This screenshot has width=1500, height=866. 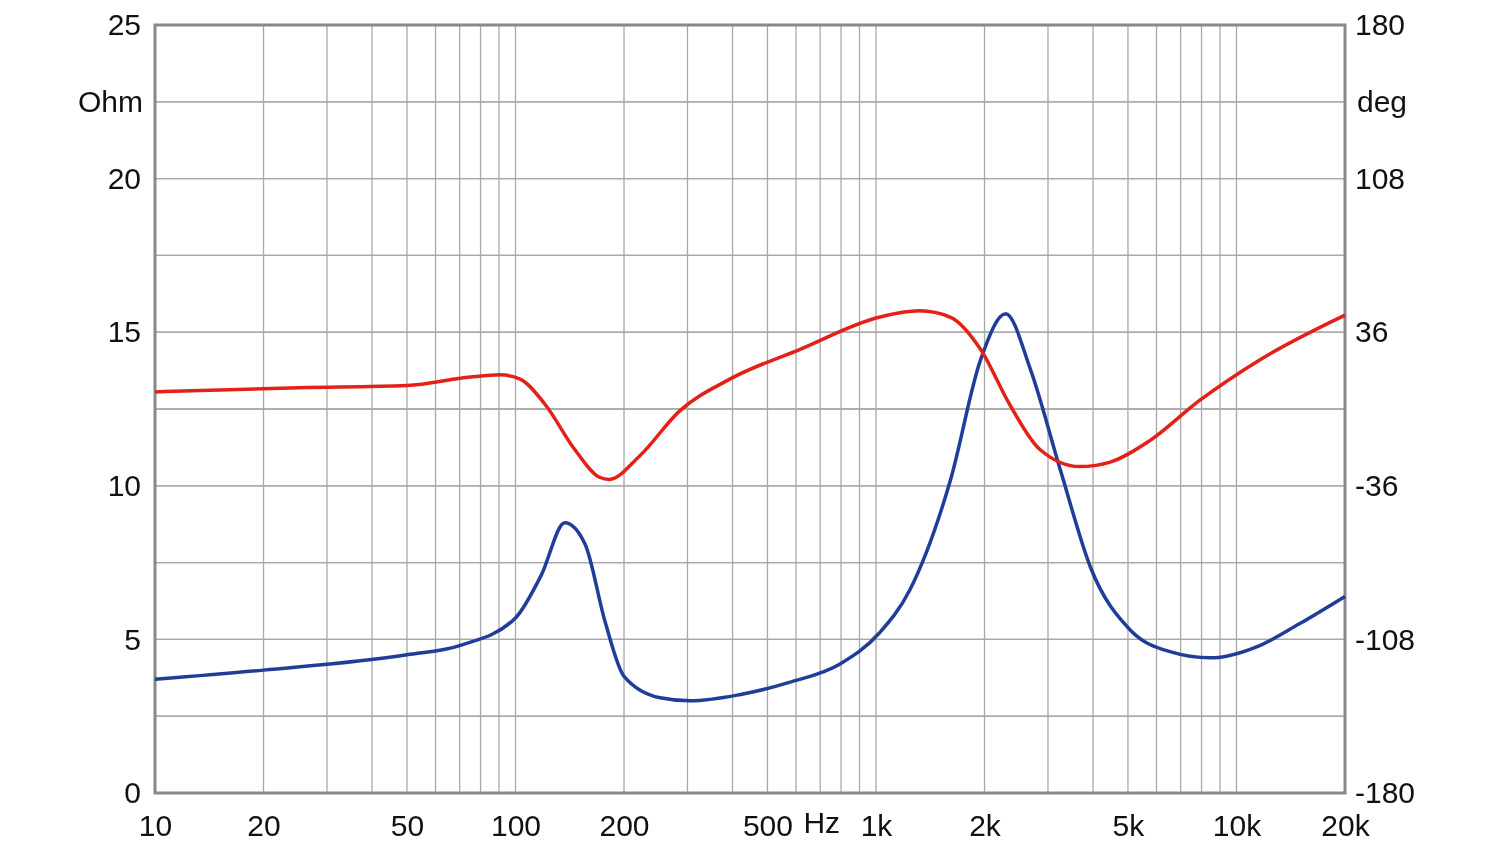 I want to click on x-tick-label: 10k, so click(x=1237, y=826).